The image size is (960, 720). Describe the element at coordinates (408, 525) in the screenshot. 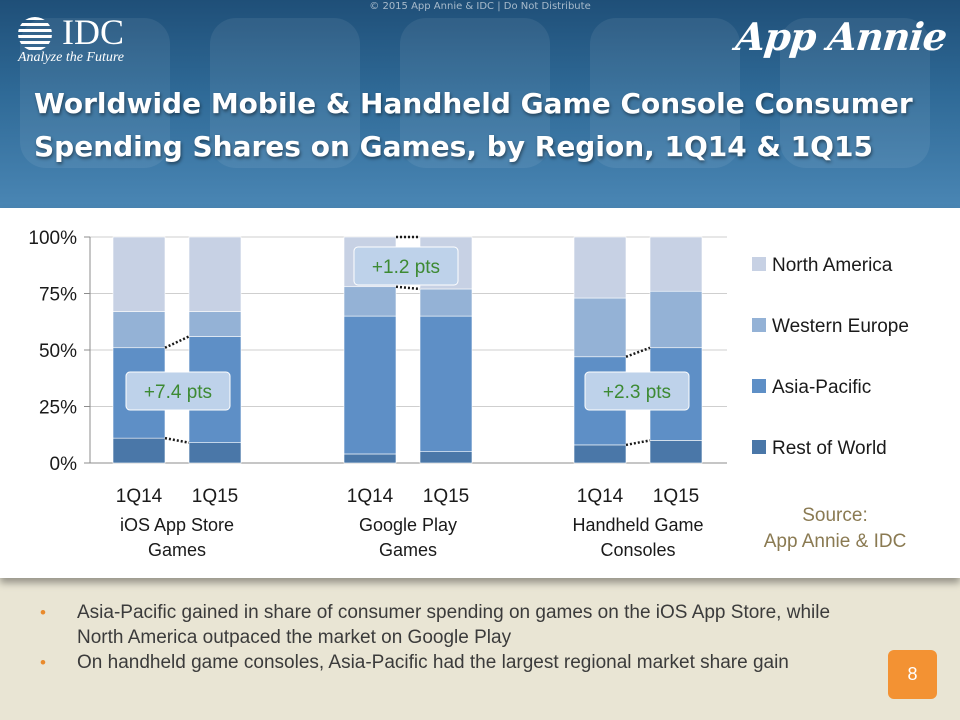

I see `group-label-line1: Google Play` at that location.